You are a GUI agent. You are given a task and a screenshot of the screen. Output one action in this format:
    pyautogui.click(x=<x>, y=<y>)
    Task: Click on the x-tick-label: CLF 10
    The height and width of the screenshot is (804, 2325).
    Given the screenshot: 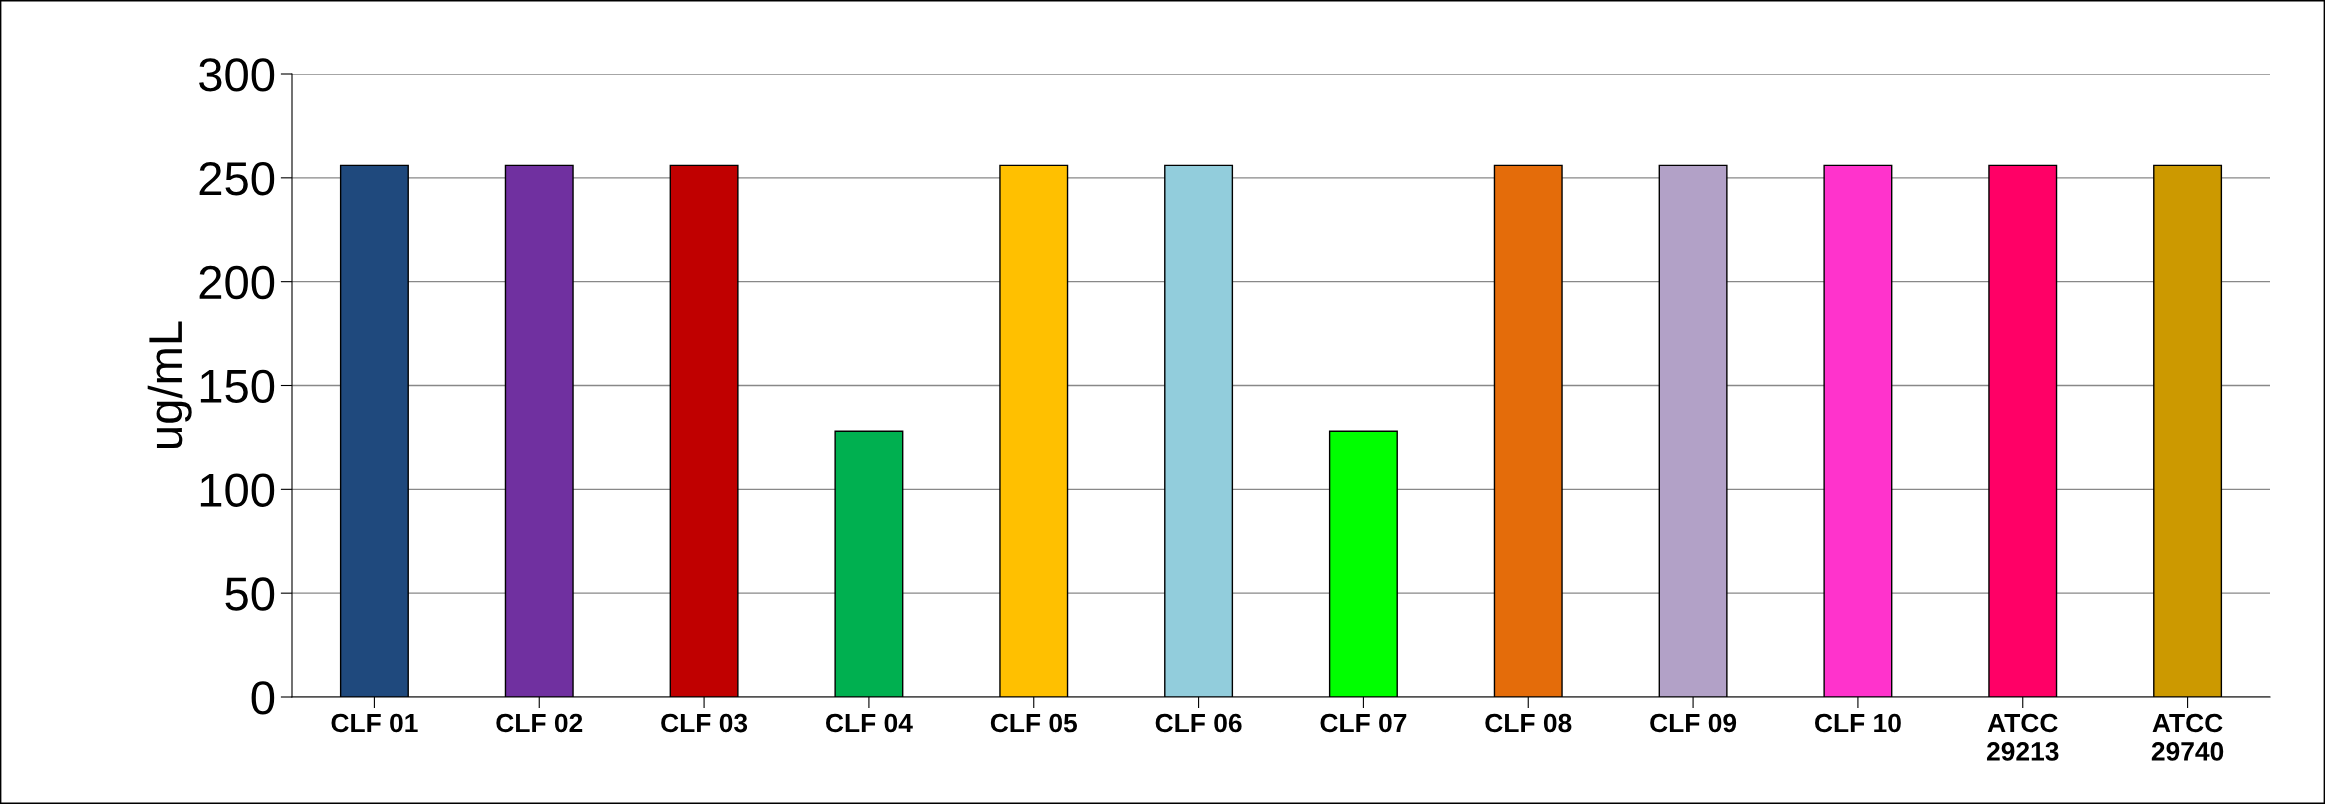 What is the action you would take?
    pyautogui.click(x=1858, y=723)
    